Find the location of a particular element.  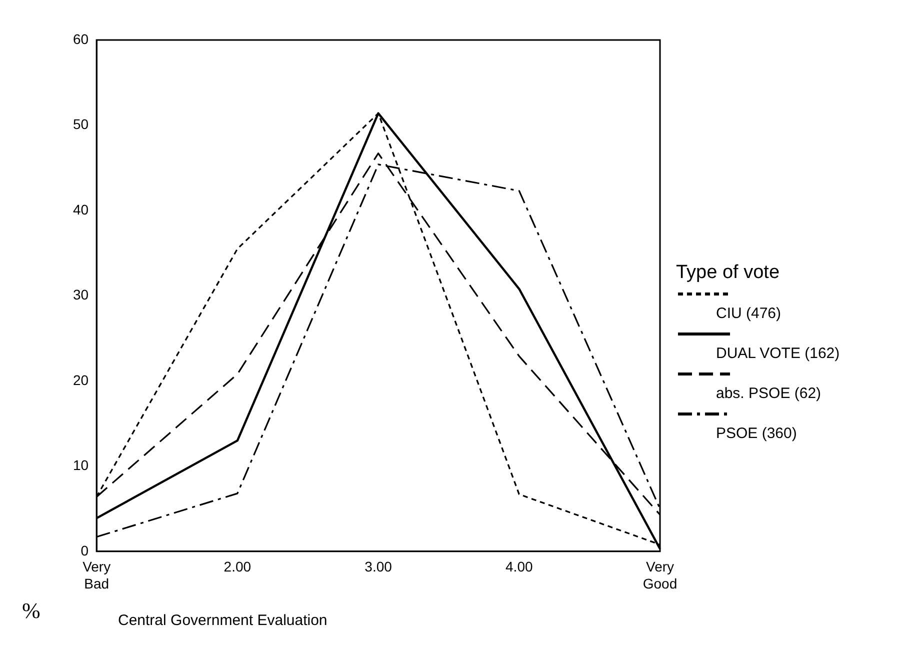

y-tick-label: 60 is located at coordinates (80, 38).